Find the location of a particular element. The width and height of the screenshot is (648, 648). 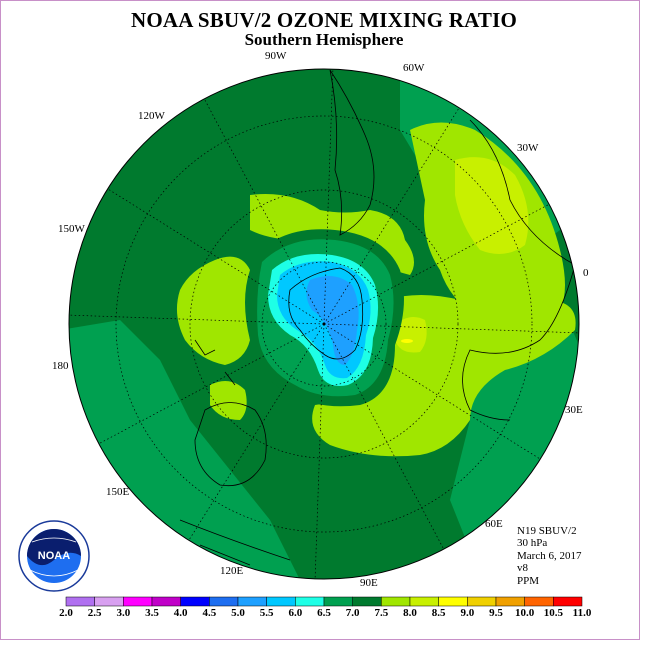

coast-africa is located at coordinates (519, 270).